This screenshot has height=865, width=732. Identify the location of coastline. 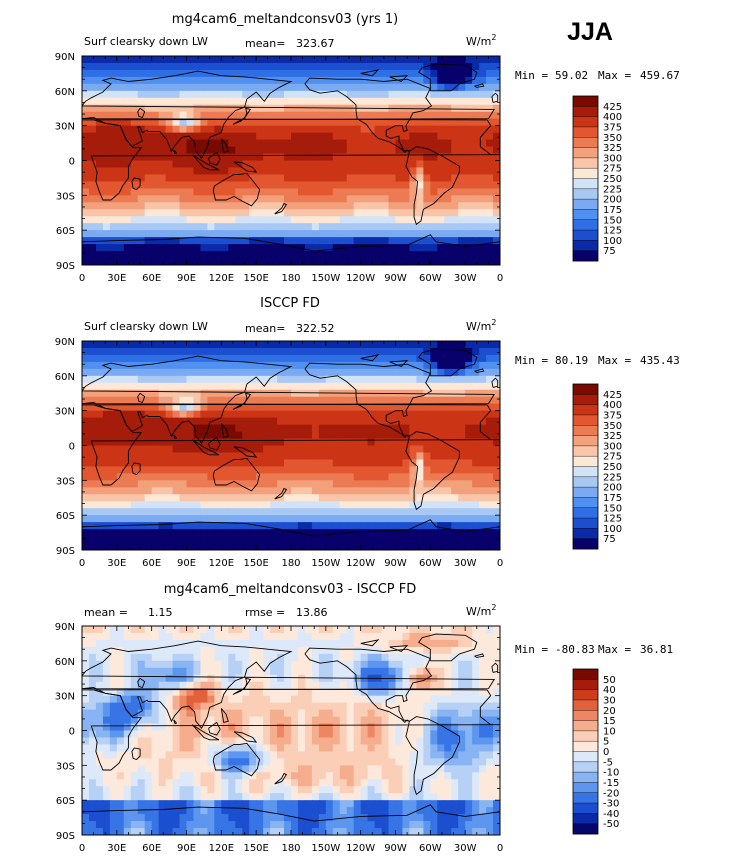
(368, 115).